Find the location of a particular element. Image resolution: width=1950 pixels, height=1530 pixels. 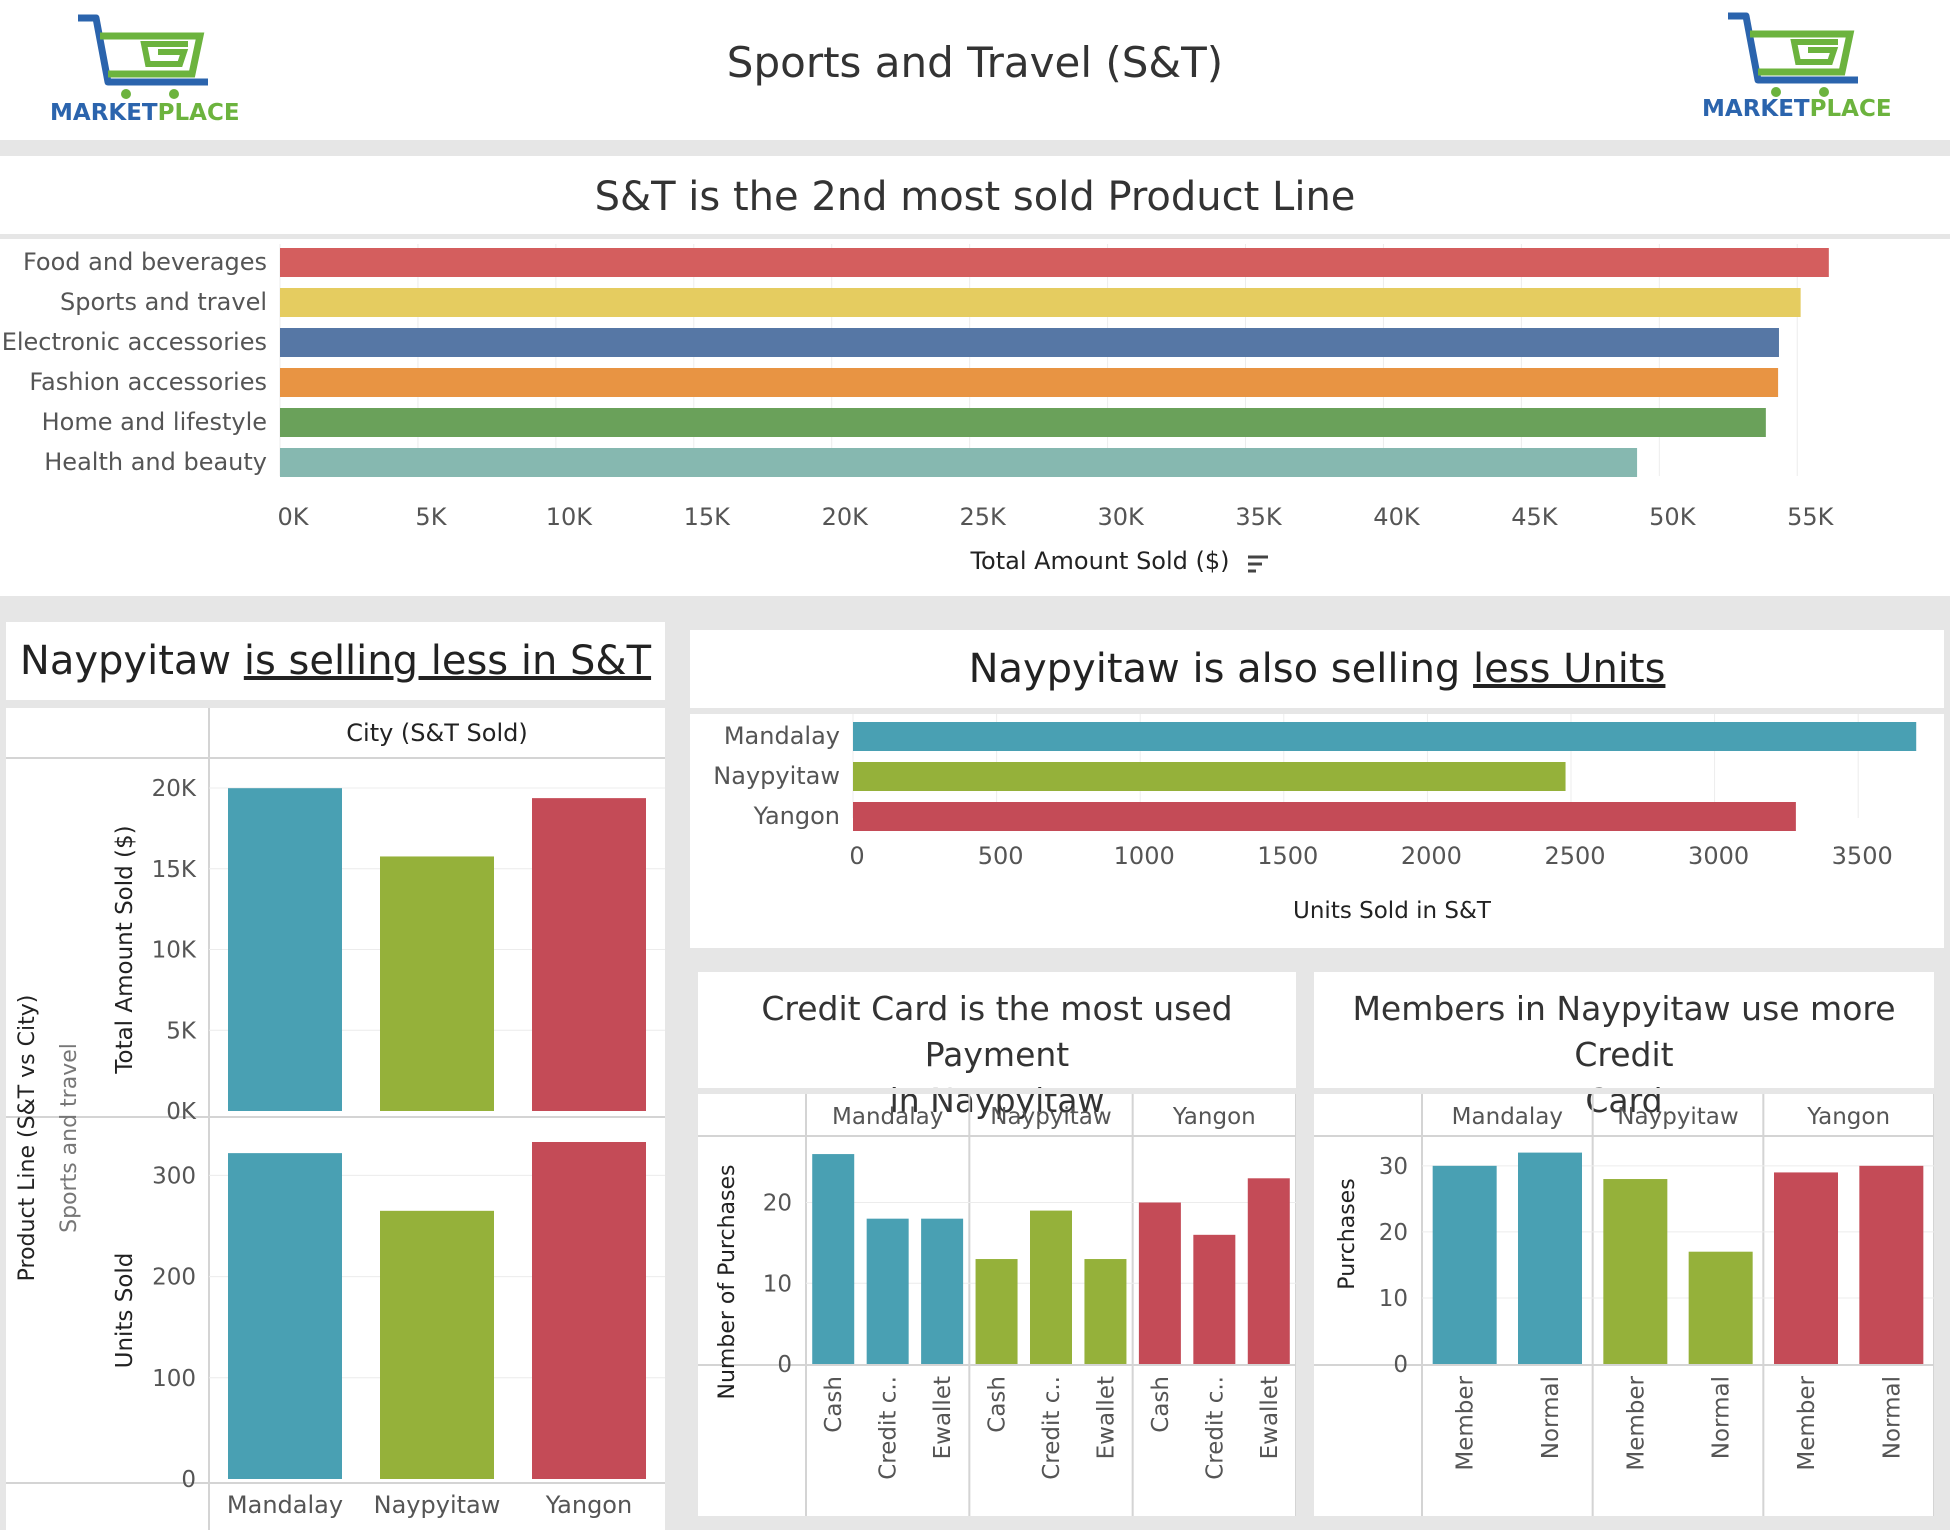

y-tick-label: 100 is located at coordinates (174, 1379).